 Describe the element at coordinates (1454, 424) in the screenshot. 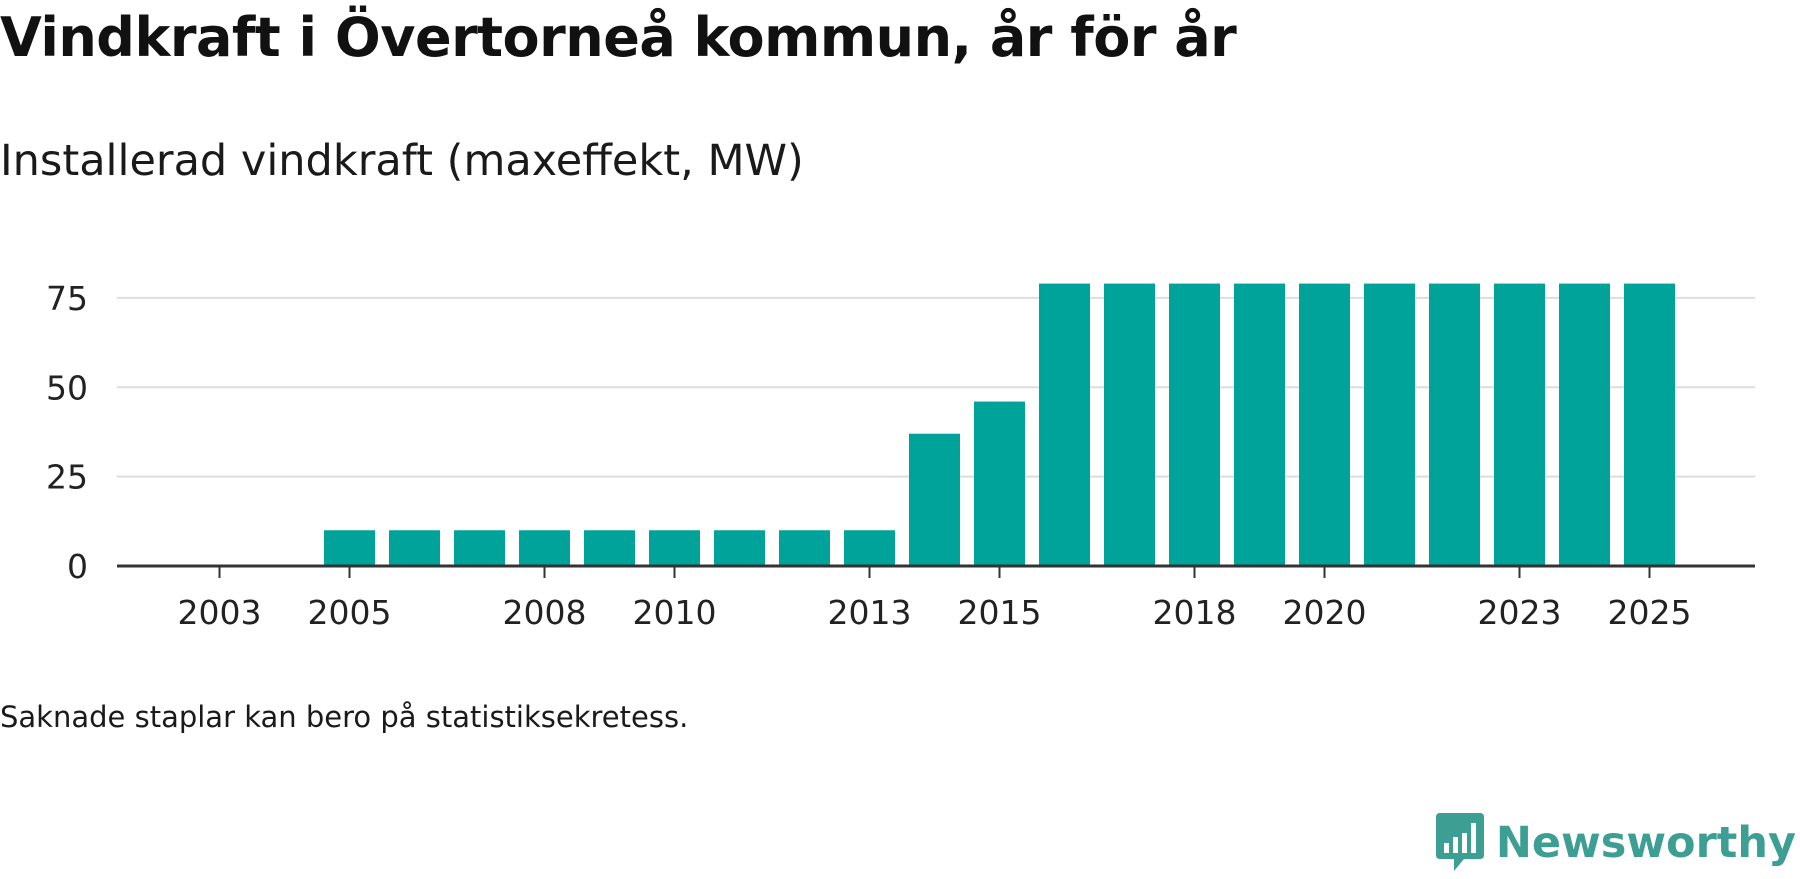

I see `bar-2022` at that location.